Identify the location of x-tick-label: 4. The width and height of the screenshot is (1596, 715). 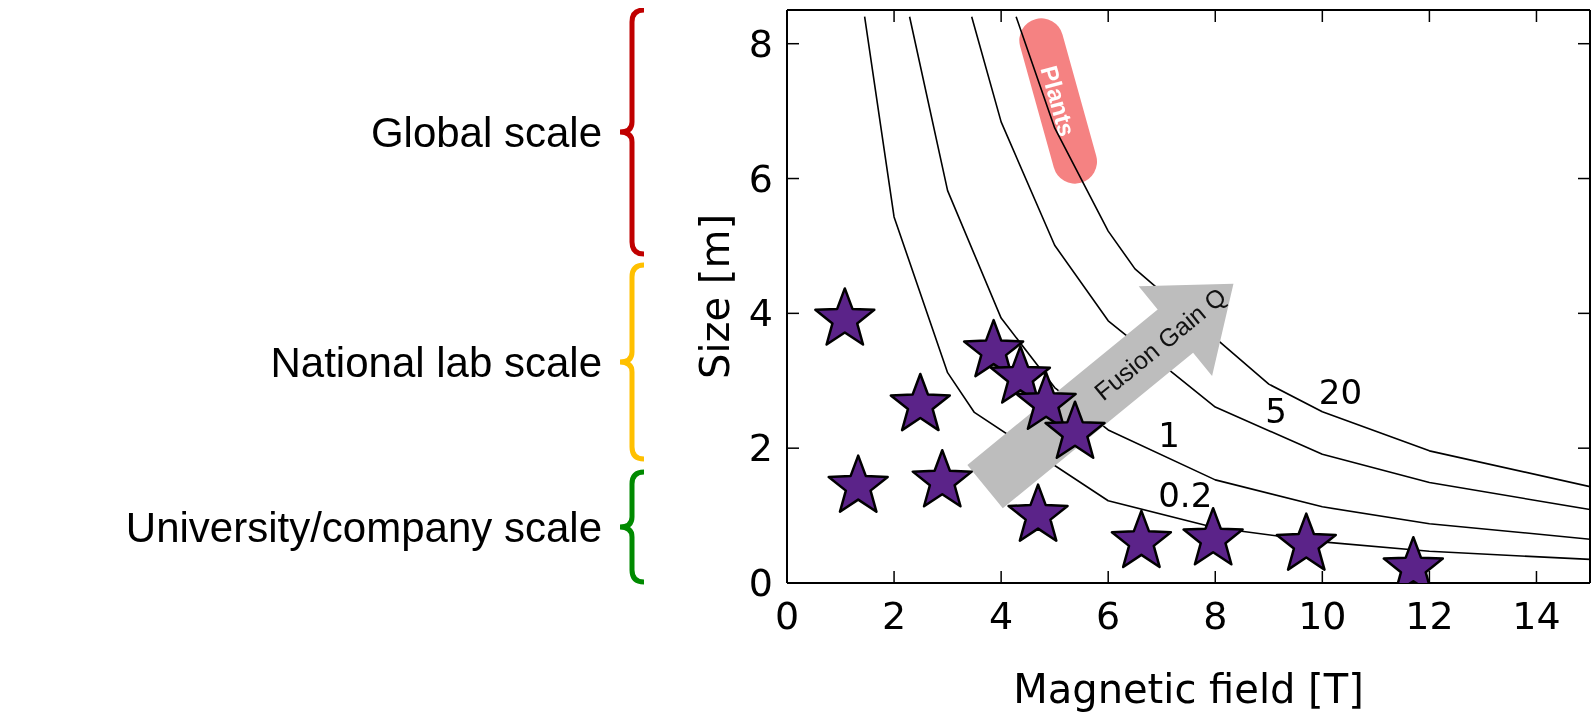
(1001, 616).